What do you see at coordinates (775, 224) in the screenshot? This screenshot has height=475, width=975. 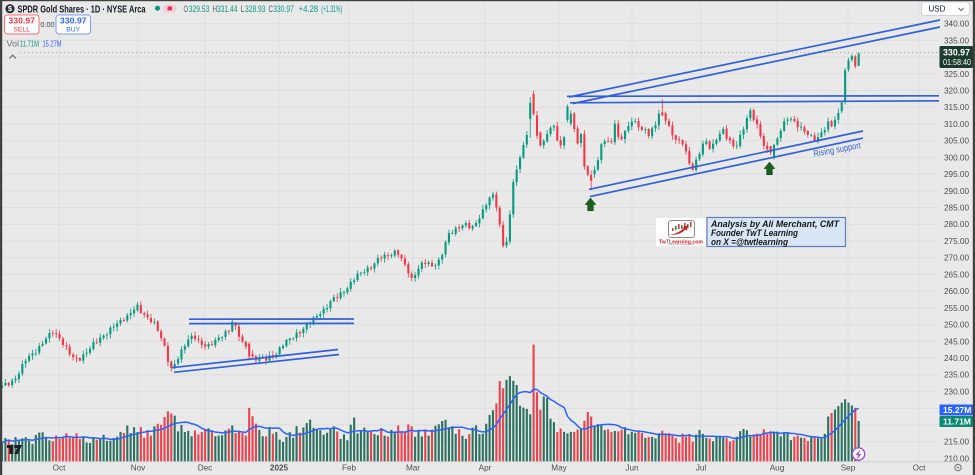 I see `svg-text: Analysis by Ali Merchant, CMT` at bounding box center [775, 224].